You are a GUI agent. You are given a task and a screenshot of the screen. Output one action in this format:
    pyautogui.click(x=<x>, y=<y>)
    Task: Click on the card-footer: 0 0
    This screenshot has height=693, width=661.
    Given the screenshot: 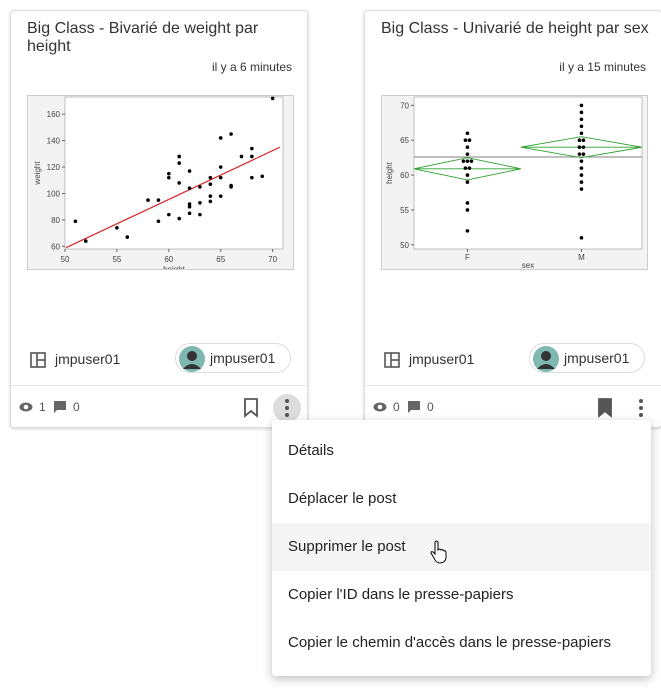 What is the action you would take?
    pyautogui.click(x=513, y=407)
    